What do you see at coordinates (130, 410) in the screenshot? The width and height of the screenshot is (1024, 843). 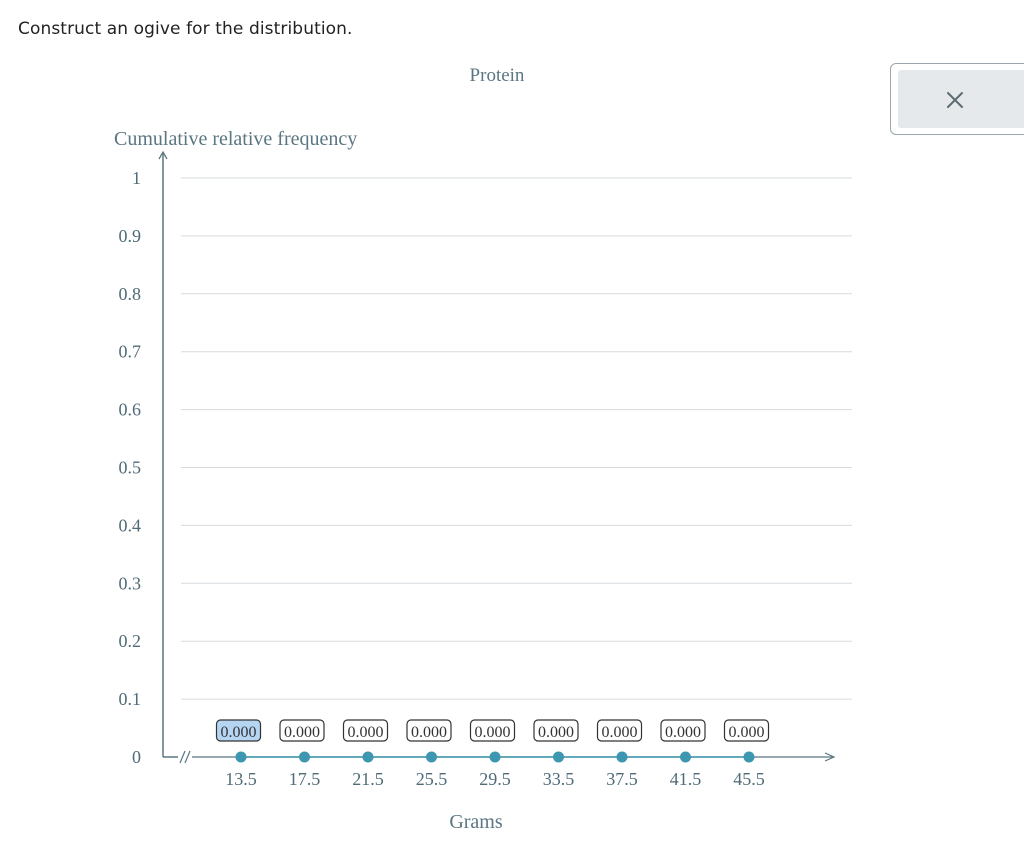 I see `y-tick-label: 0.6` at bounding box center [130, 410].